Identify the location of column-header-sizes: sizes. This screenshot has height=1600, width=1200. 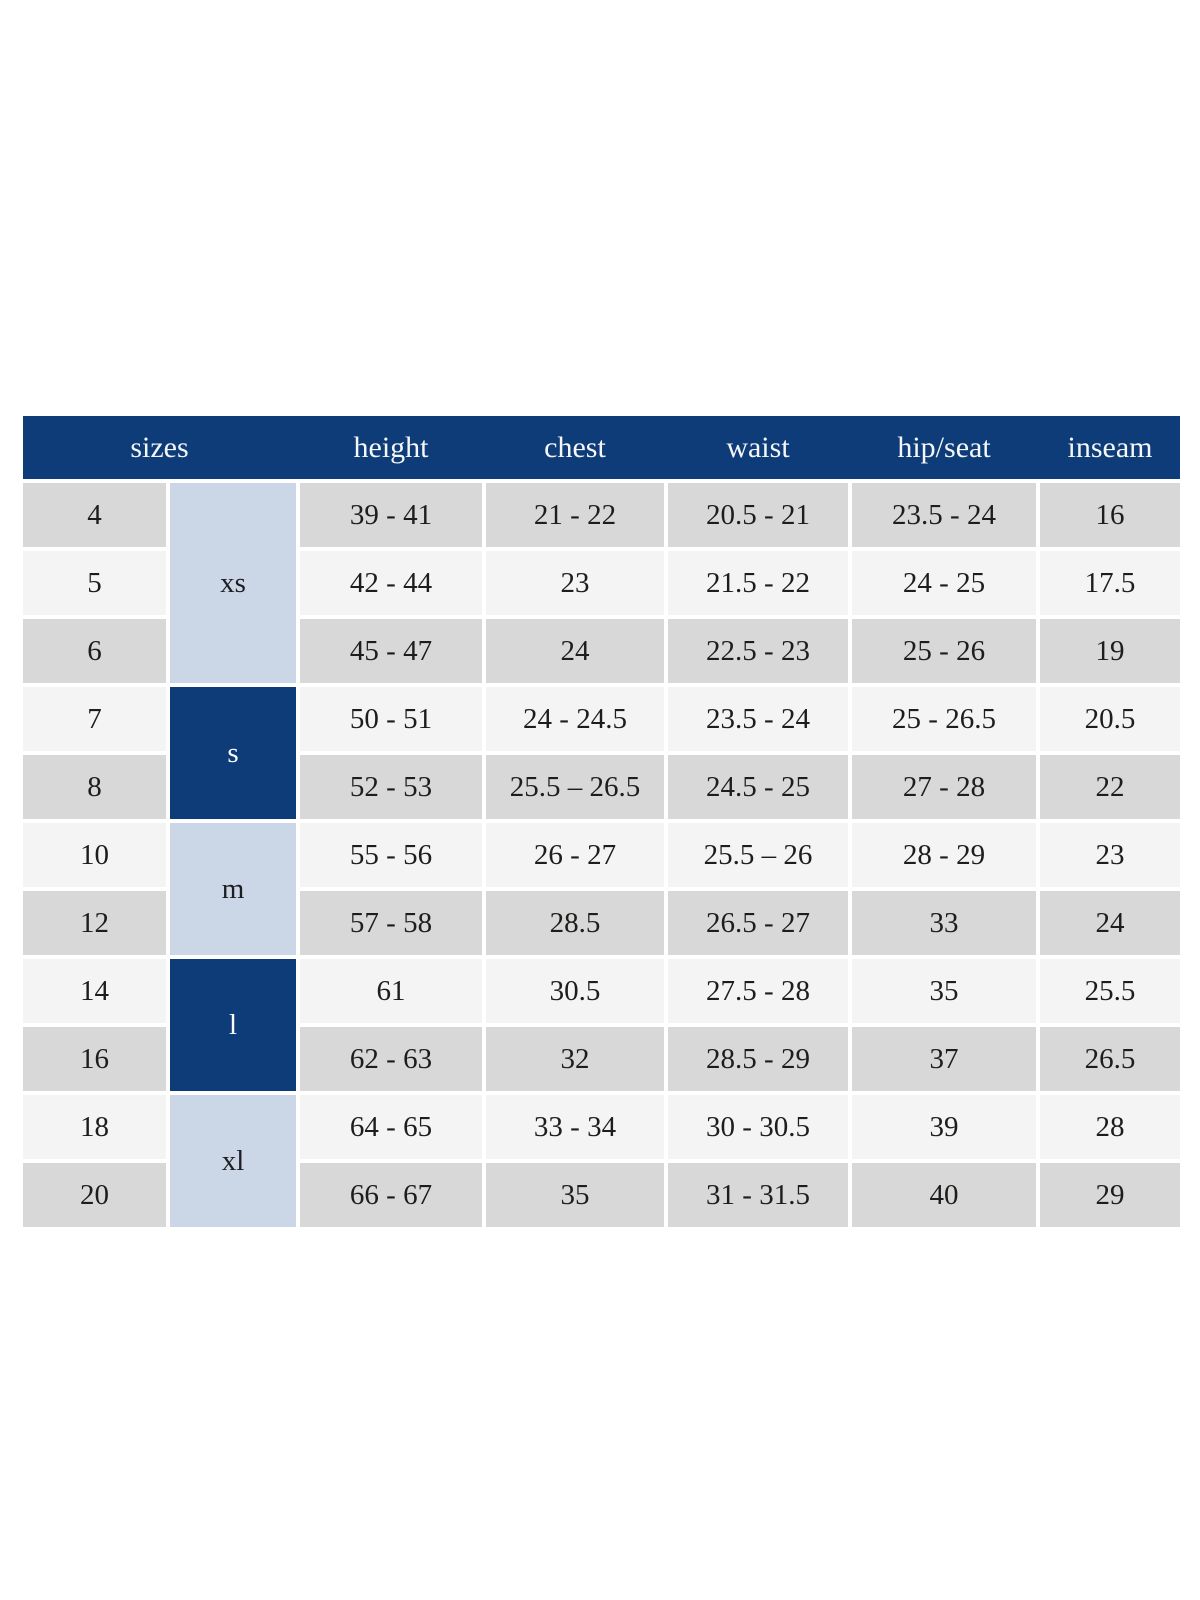
(159, 447).